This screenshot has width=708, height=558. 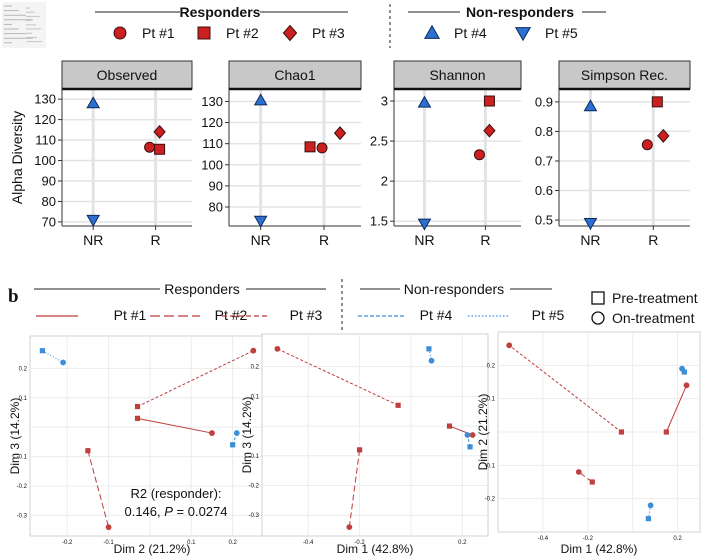 I want to click on y-tick-label: 100, so click(x=212, y=164).